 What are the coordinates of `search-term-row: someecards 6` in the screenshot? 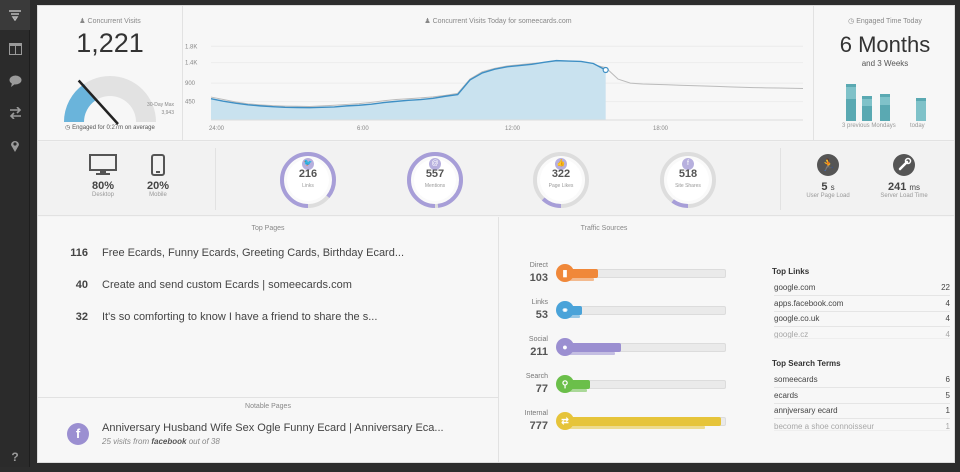 It's located at (862, 381).